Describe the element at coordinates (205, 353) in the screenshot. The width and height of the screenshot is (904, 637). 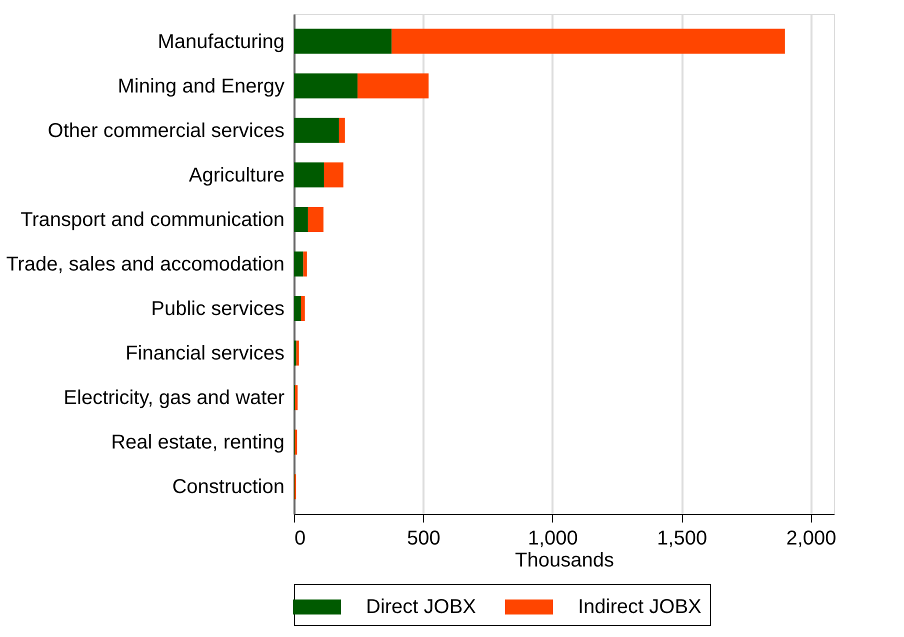
I see `y-tick-label: Financial services` at that location.